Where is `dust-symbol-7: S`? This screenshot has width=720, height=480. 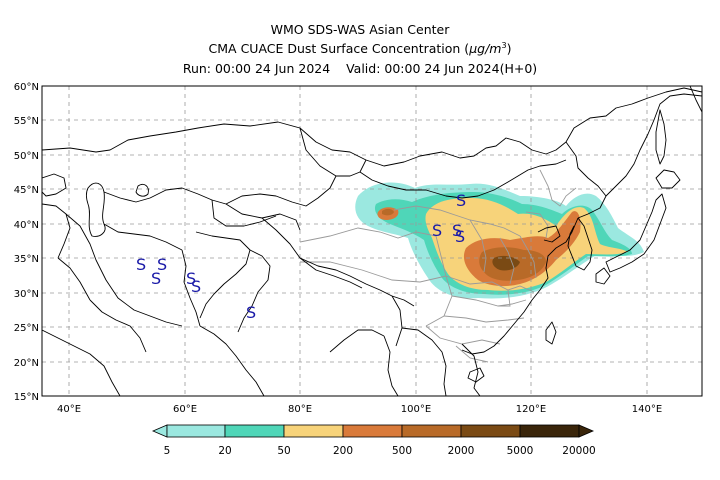 dust-symbol-7: S is located at coordinates (461, 200).